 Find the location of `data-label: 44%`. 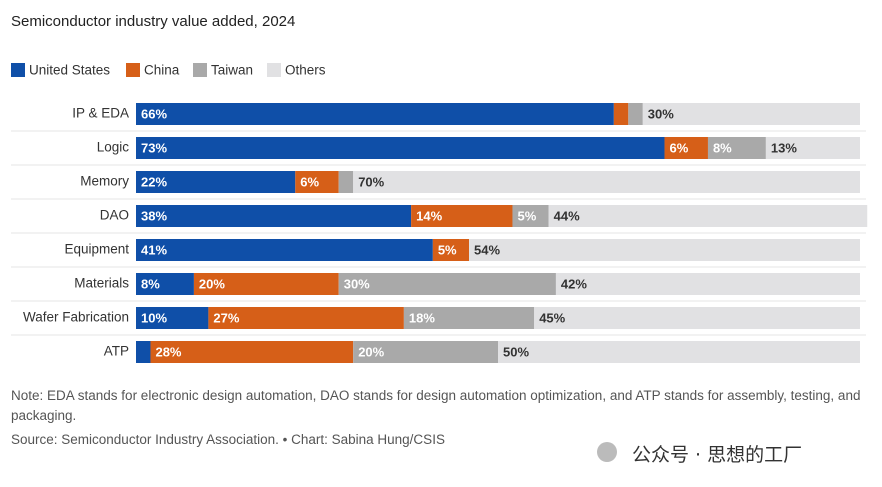

data-label: 44% is located at coordinates (567, 215).